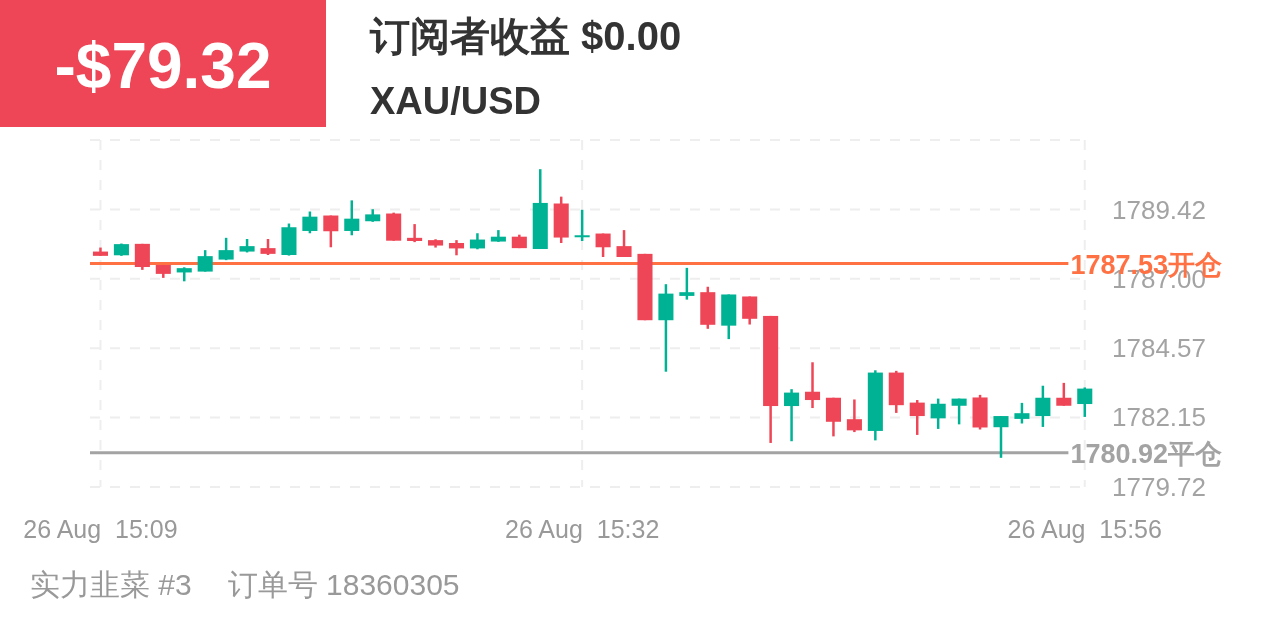  Describe the element at coordinates (100, 529) in the screenshot. I see `x-tick-label: 26 Aug 15:09` at that location.